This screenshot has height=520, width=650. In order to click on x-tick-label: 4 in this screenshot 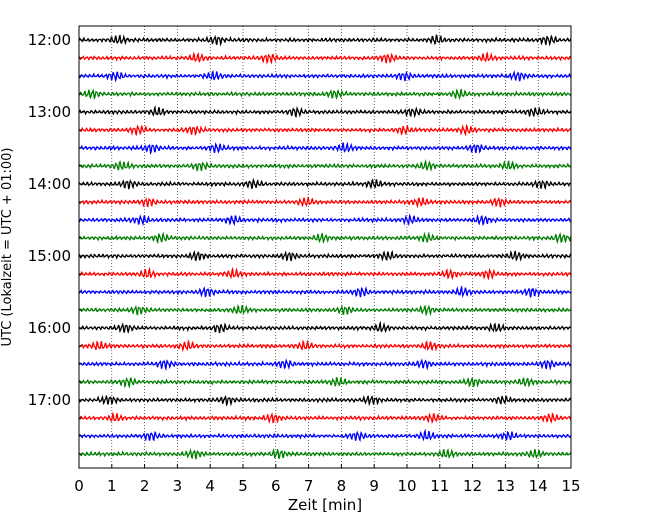, I will do `click(210, 486)`.